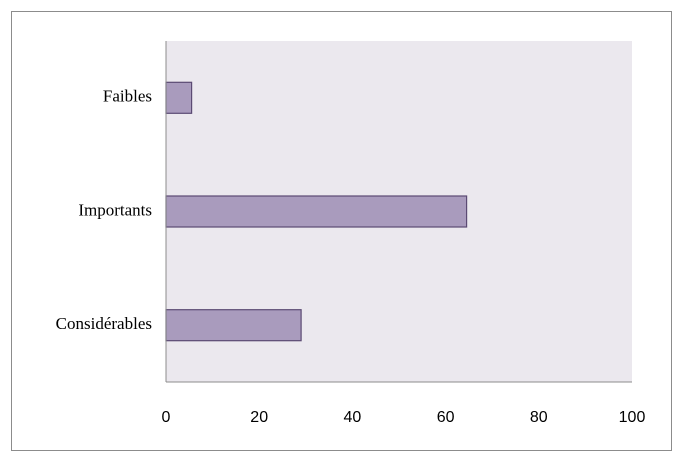  I want to click on x-tick-labels: 0 20 40 60 80 100, so click(404, 417).